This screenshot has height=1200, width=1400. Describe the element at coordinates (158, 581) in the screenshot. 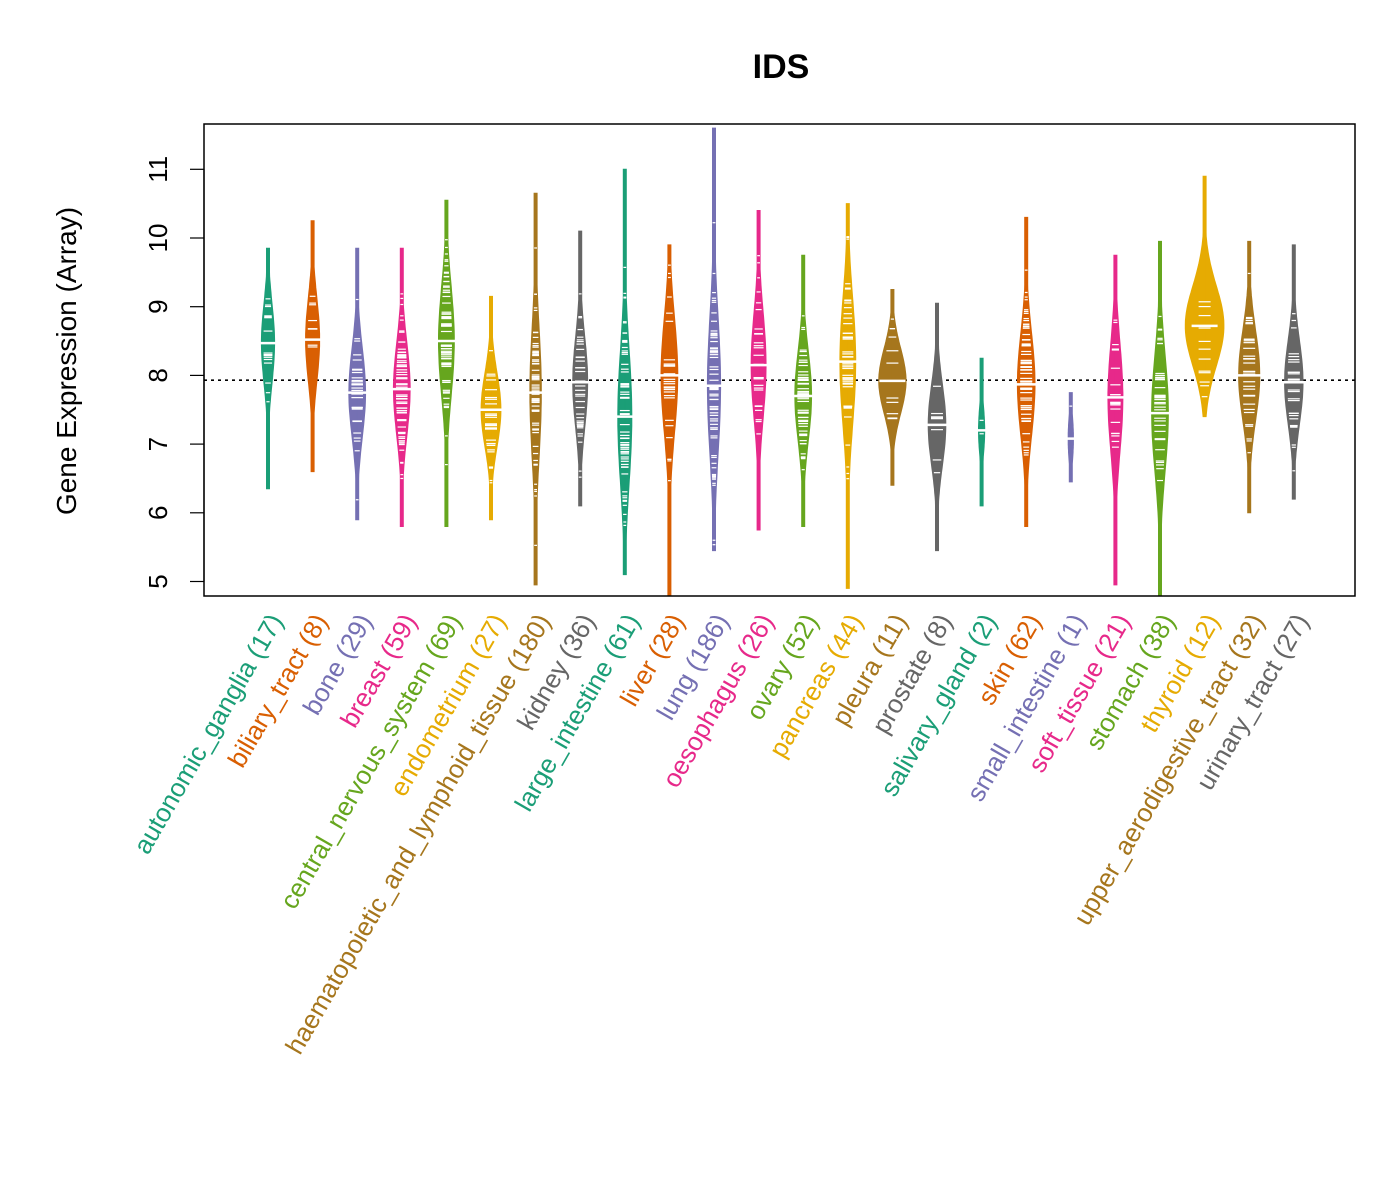

I see `y-tick-label: 5` at that location.